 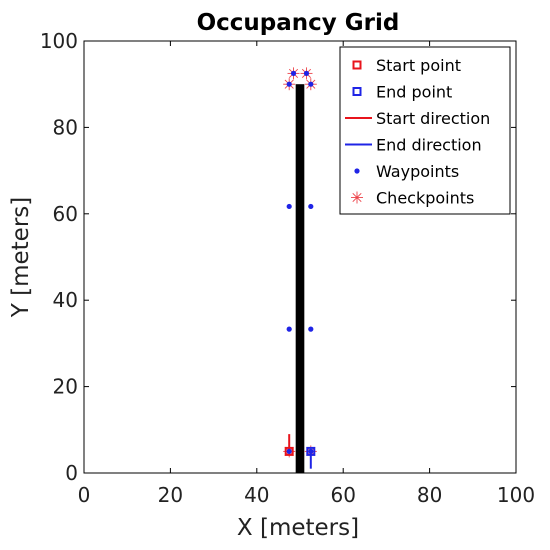 I want to click on legend-label-end-direction: End direction, so click(x=429, y=145).